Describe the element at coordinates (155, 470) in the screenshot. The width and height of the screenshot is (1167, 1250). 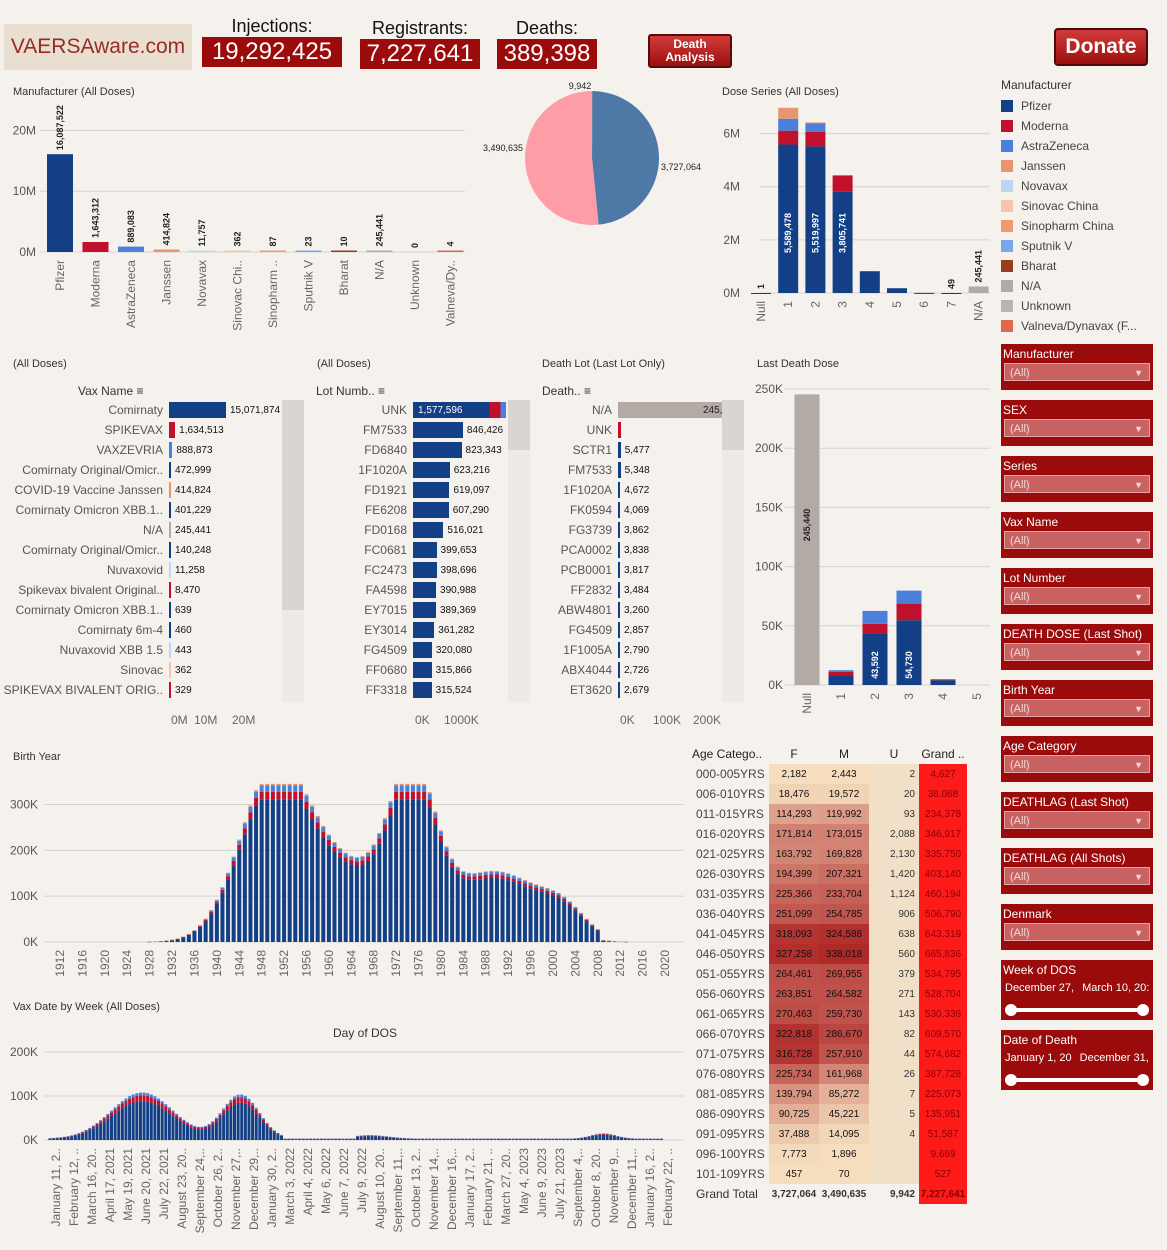
I see `list-row: Comirnaty Original/Omicr.. 472,999` at that location.